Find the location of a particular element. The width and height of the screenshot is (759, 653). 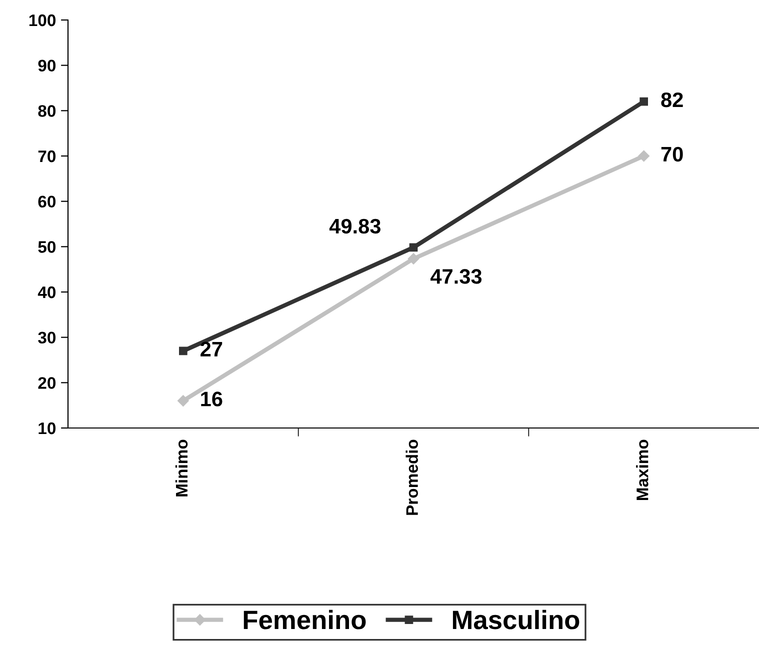

y-tick-label: 90 is located at coordinates (47, 66).